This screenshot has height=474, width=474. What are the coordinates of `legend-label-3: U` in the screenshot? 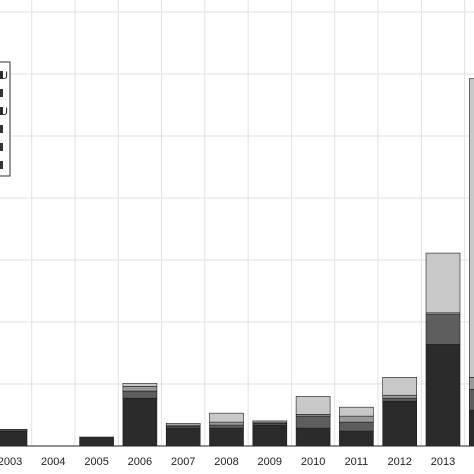 It's located at (4, 112).